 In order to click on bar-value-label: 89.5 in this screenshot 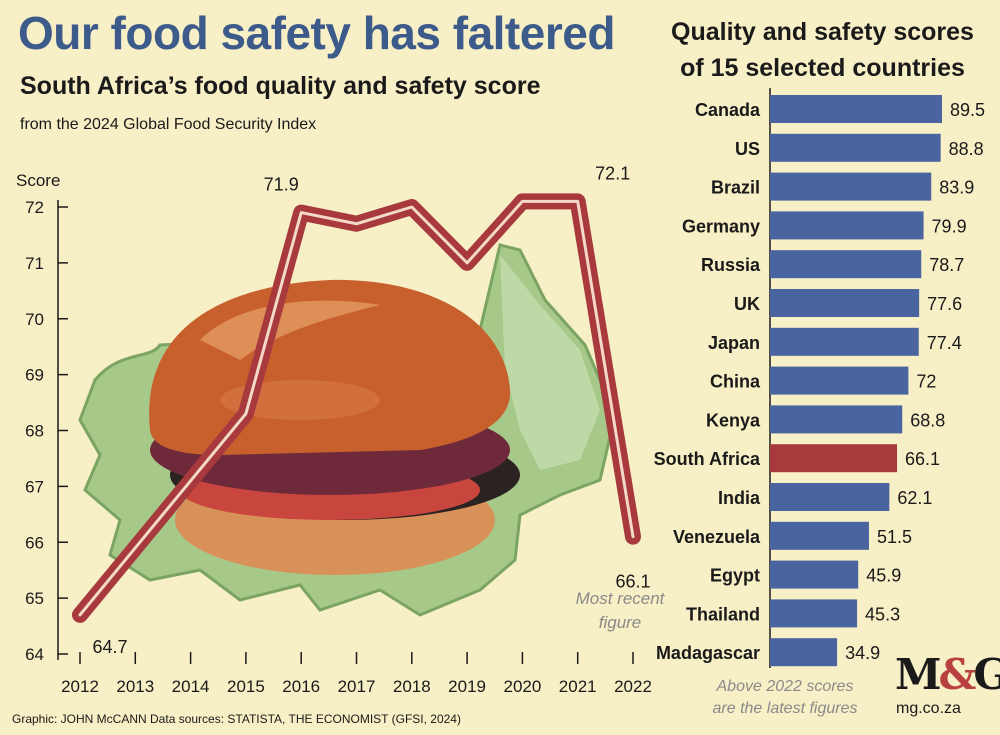, I will do `click(967, 110)`.